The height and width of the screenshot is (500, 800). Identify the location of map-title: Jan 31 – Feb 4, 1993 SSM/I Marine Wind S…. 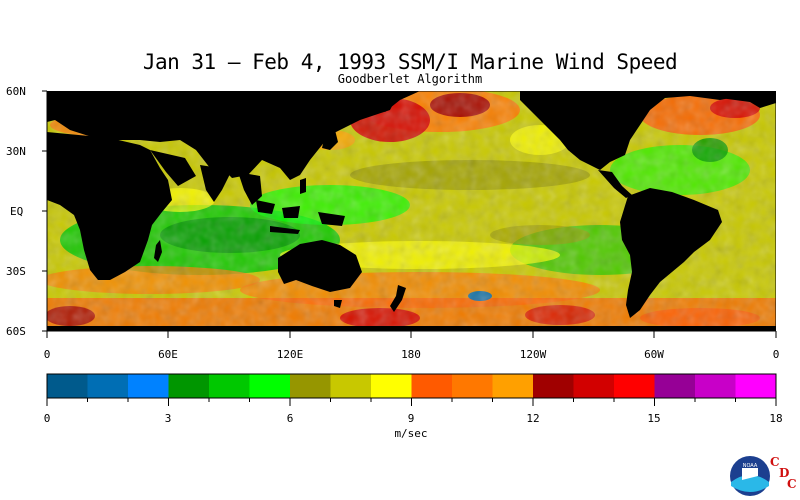
(410, 62).